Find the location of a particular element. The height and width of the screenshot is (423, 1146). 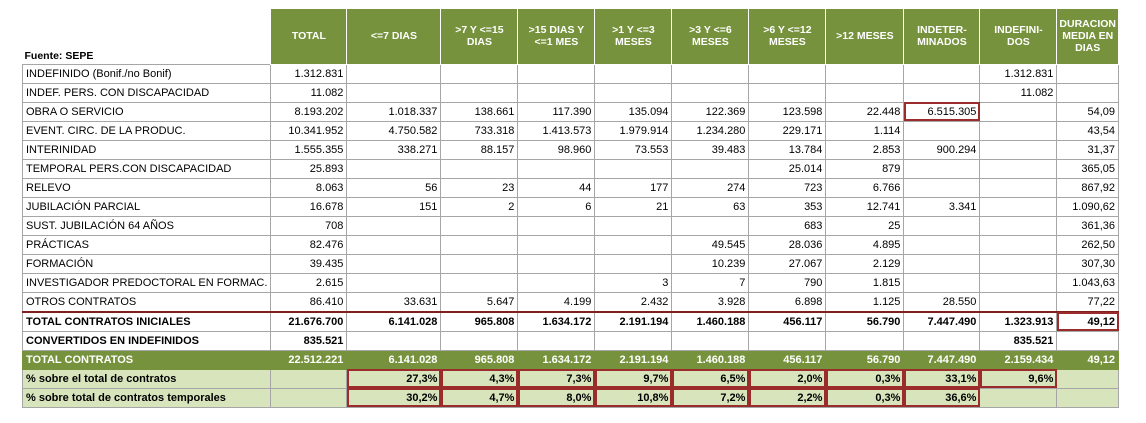

table-cell: 56 is located at coordinates (394, 187).